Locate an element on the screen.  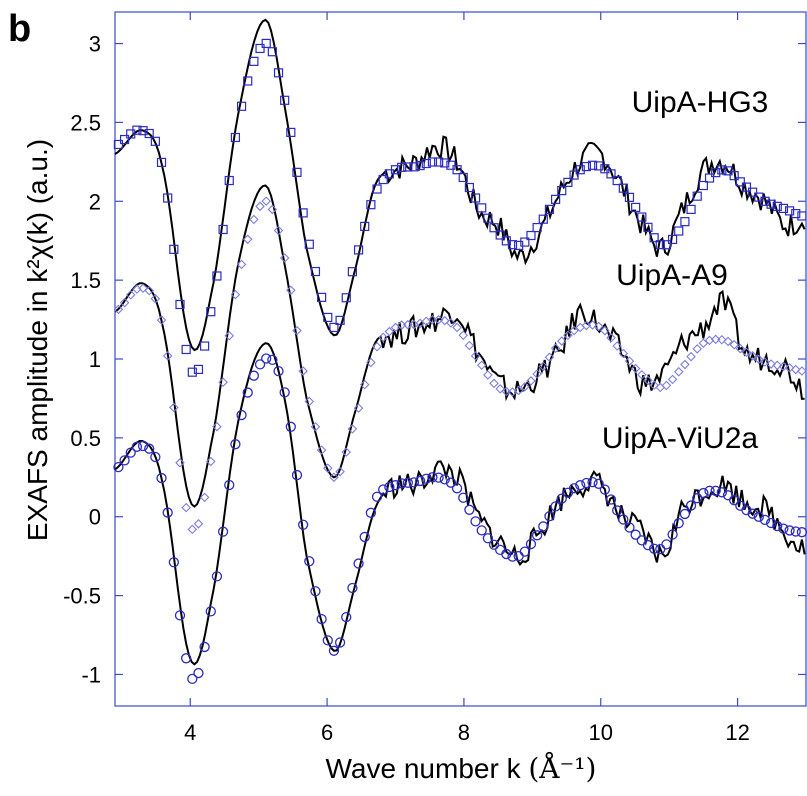
y-tick-label: 2.5 is located at coordinates (85, 122).